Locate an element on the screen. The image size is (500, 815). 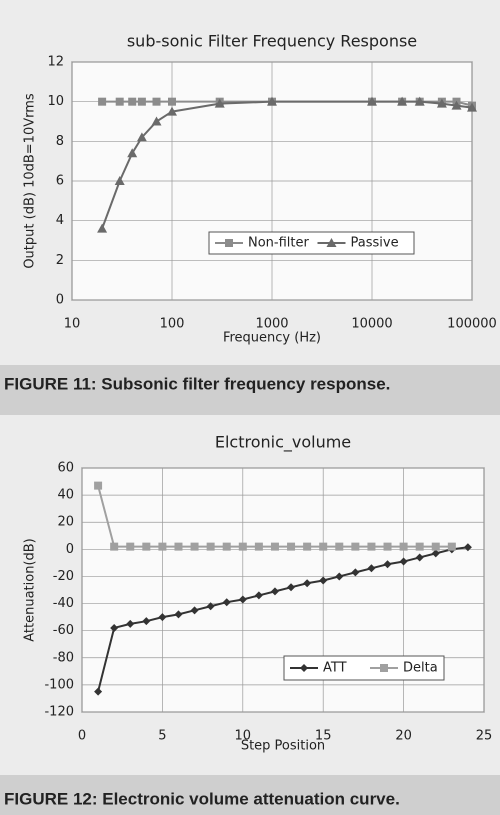
legend-label: Non-filter is located at coordinates (279, 243).